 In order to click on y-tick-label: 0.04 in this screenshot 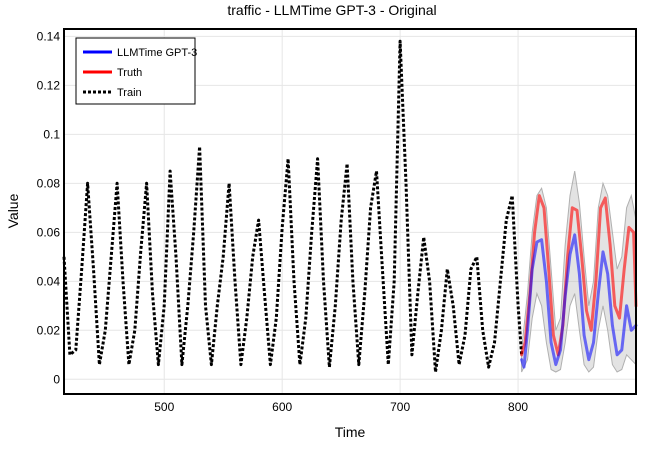, I will do `click(49, 281)`.